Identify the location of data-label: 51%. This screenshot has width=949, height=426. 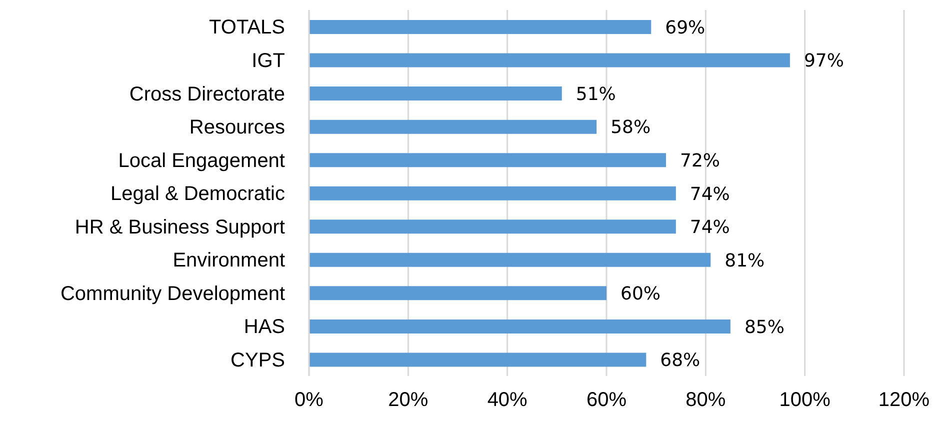
(596, 94).